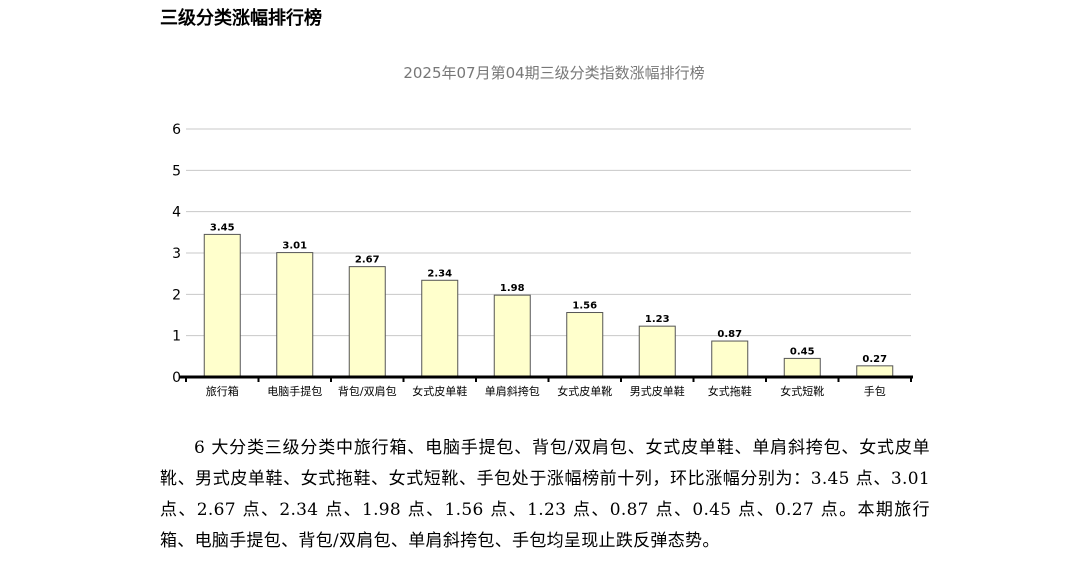 Image resolution: width=1080 pixels, height=575 pixels. Describe the element at coordinates (176, 337) in the screenshot. I see `y-tick-label: 1` at that location.